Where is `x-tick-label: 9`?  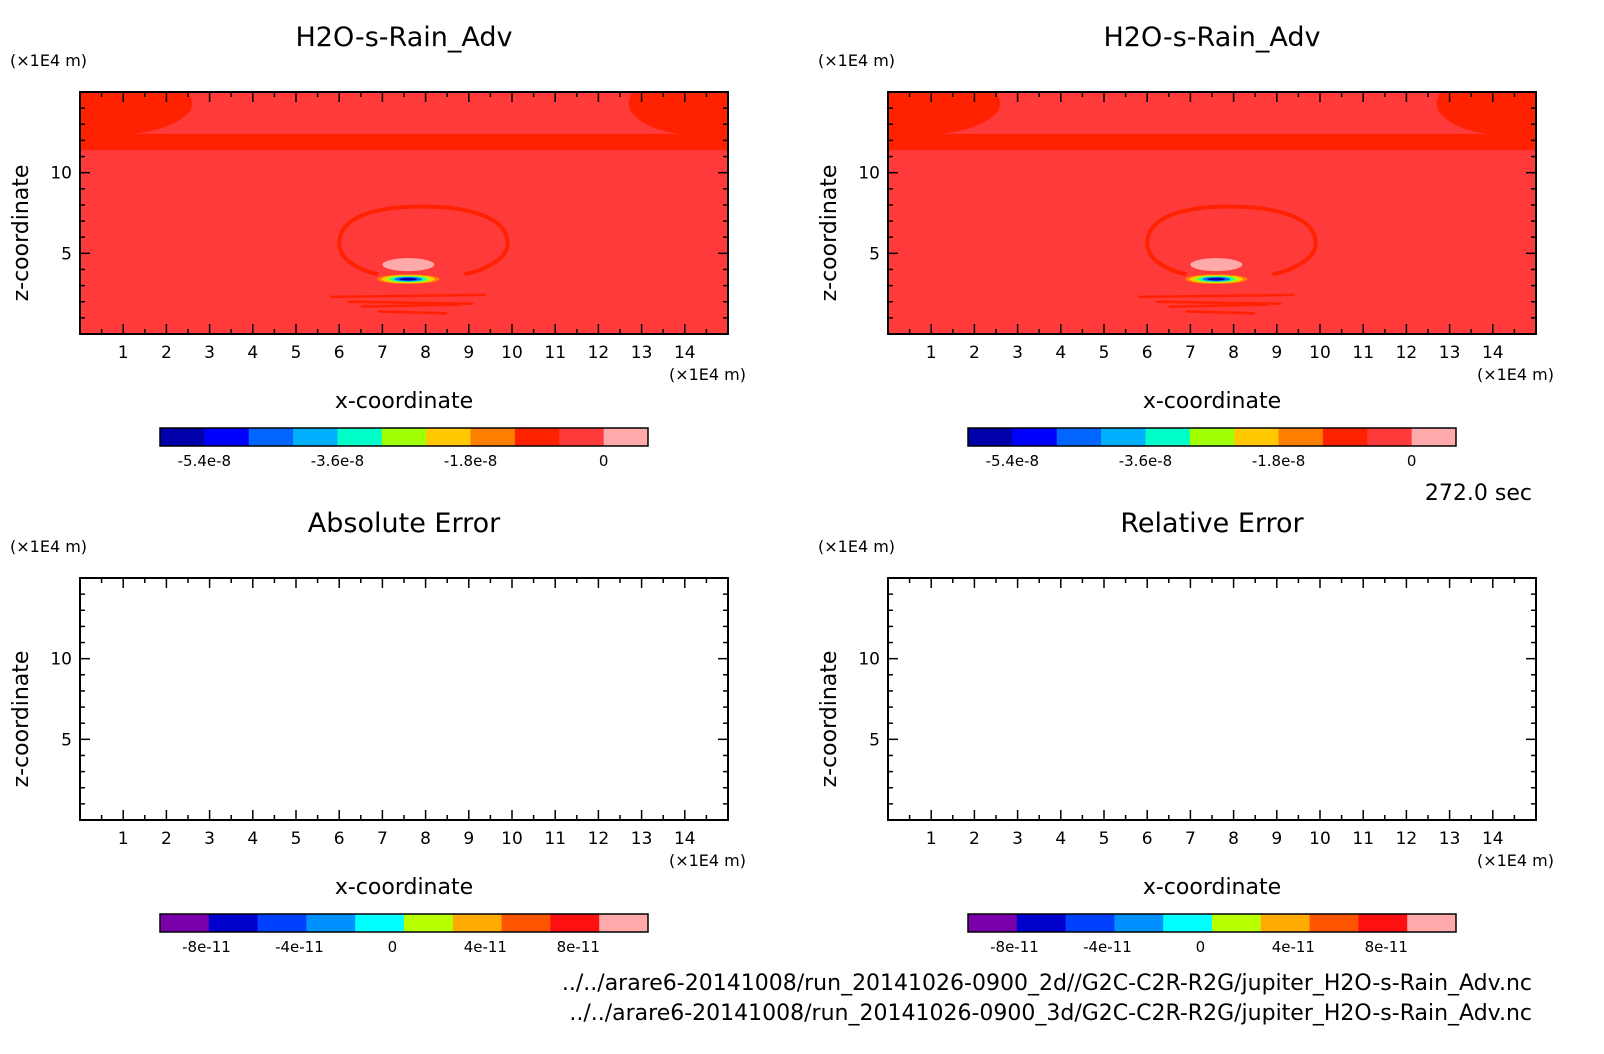 x-tick-label: 9 is located at coordinates (1276, 353).